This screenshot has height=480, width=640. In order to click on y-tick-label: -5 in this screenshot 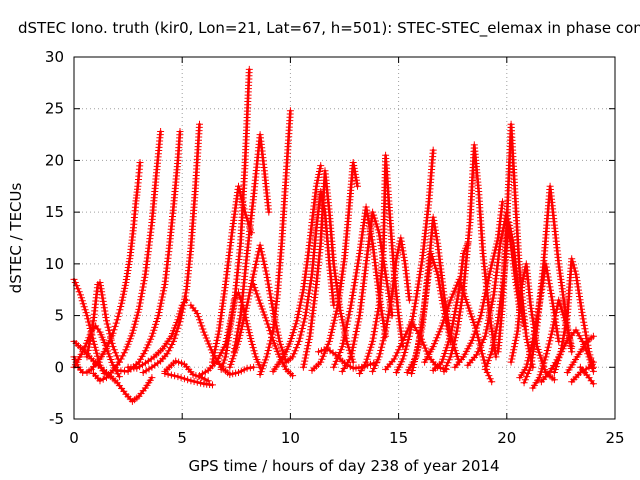, I will do `click(56, 419)`.